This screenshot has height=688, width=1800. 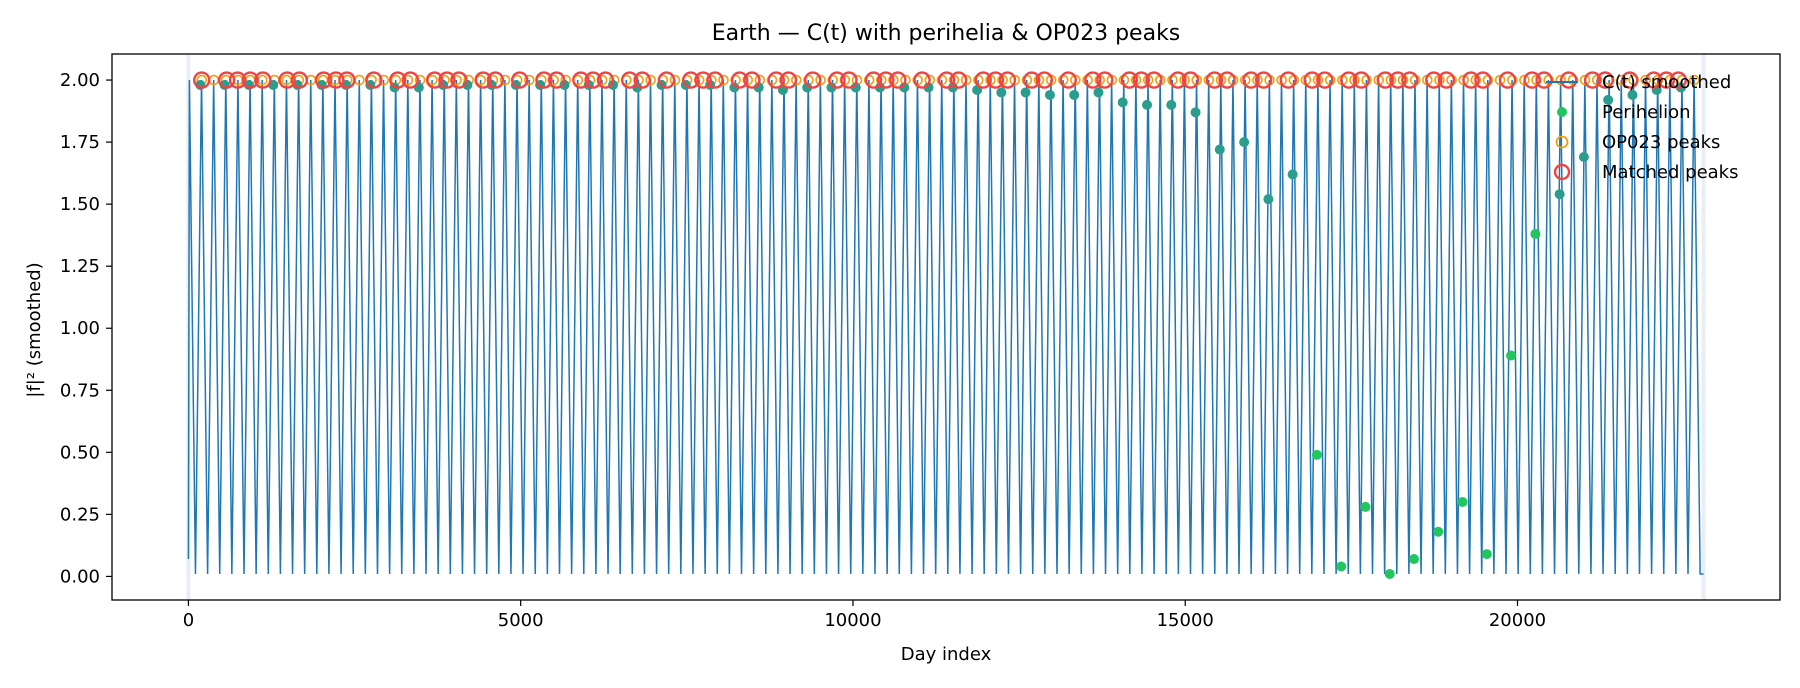 I want to click on y-tick-label: 1.50, so click(x=80, y=204).